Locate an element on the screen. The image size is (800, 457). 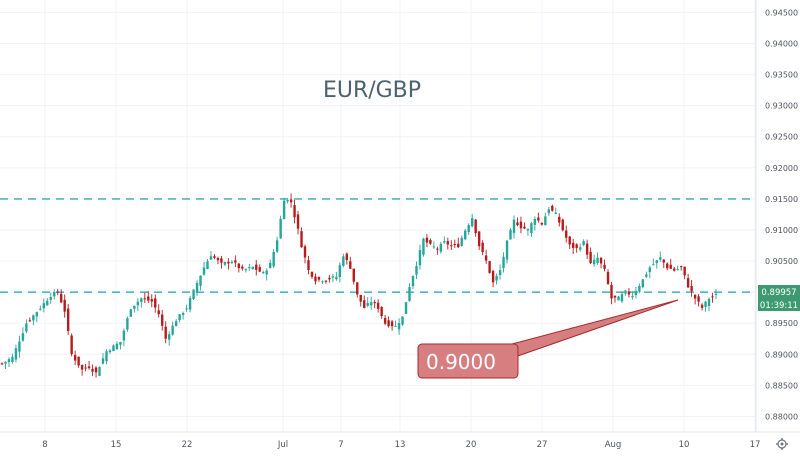
x-tick-label: Jul is located at coordinates (282, 445).